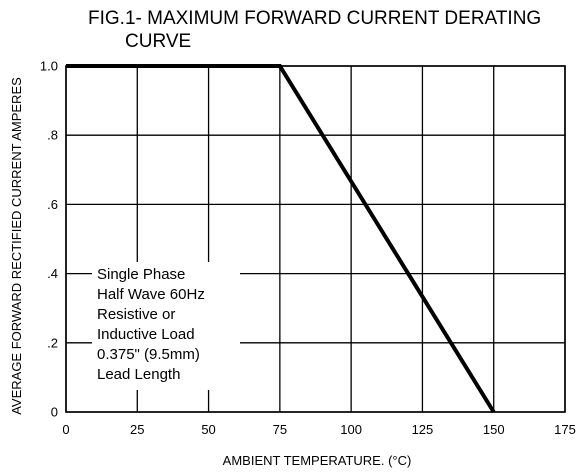 This screenshot has height=474, width=577. Describe the element at coordinates (317, 460) in the screenshot. I see `x-axis-label: AMBIENT TEMPERATURE. (°C)` at that location.